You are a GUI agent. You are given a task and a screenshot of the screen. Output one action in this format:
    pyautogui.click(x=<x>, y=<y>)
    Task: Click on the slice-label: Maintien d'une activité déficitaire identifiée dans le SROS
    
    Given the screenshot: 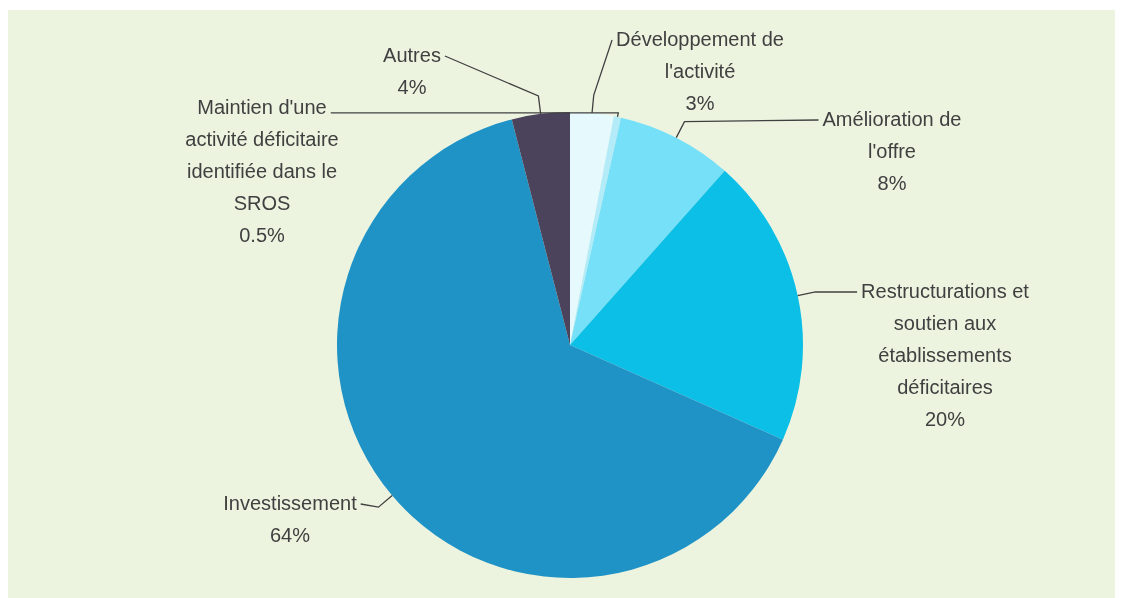 What is the action you would take?
    pyautogui.click(x=262, y=154)
    